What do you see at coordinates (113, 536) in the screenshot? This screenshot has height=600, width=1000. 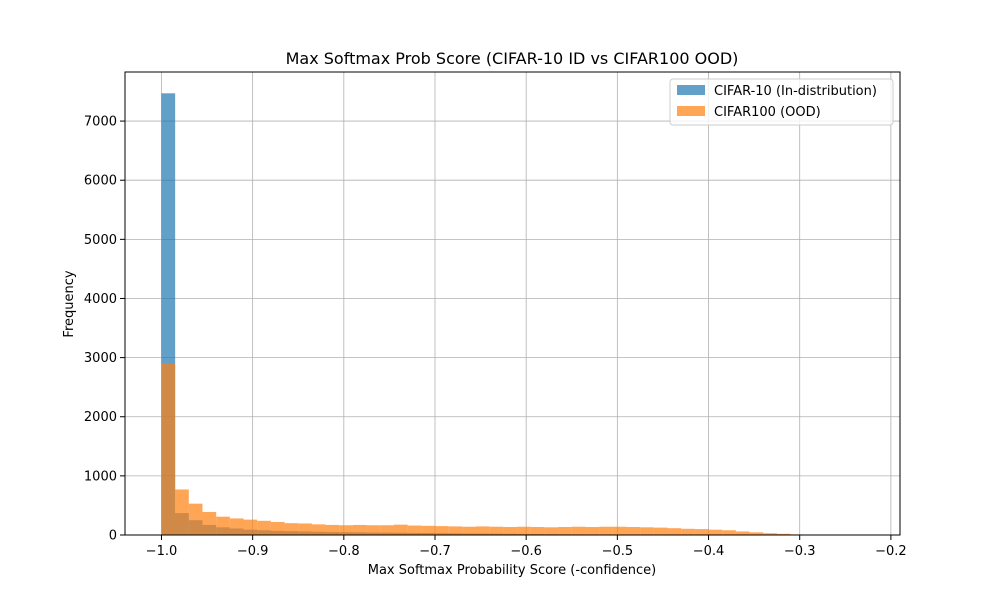 I see `y-tick-label: 0` at bounding box center [113, 536].